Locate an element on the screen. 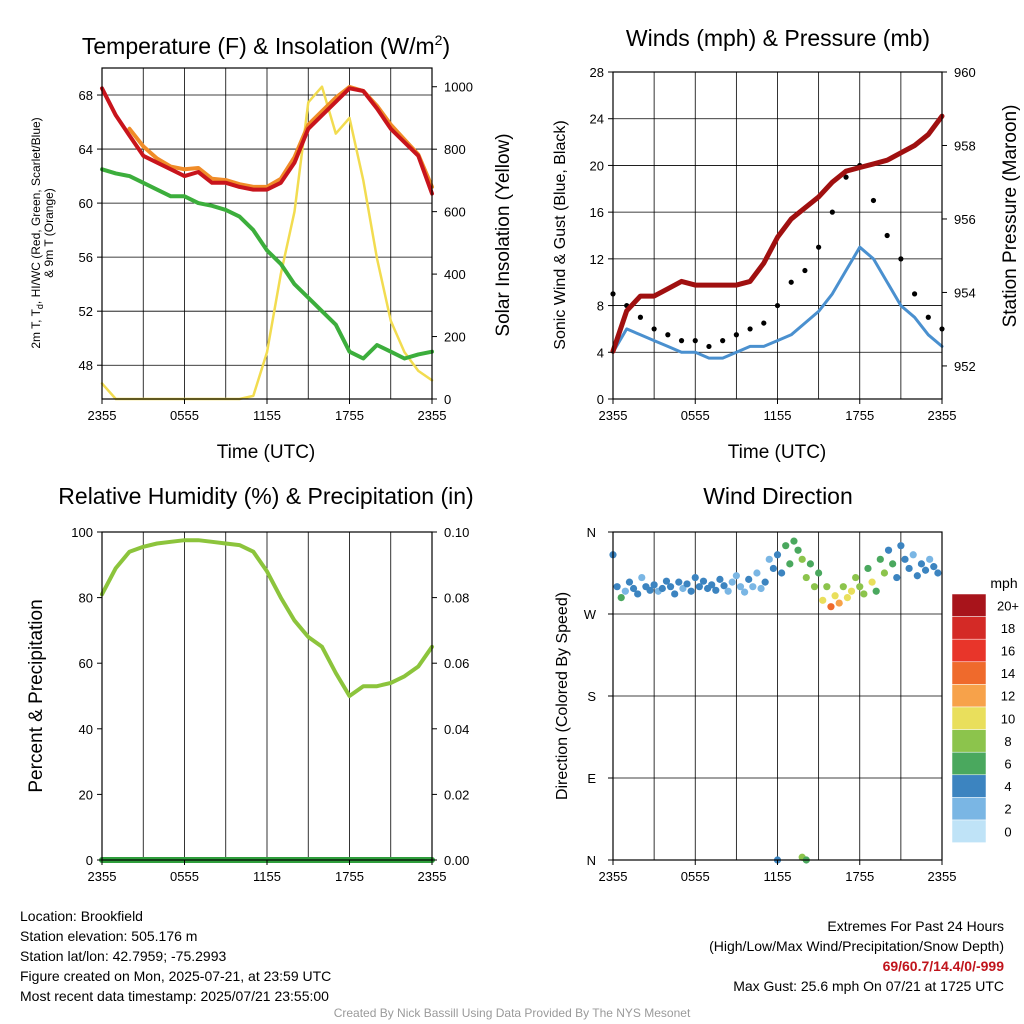 The width and height of the screenshot is (1024, 1024). pressure-line is located at coordinates (777, 233).